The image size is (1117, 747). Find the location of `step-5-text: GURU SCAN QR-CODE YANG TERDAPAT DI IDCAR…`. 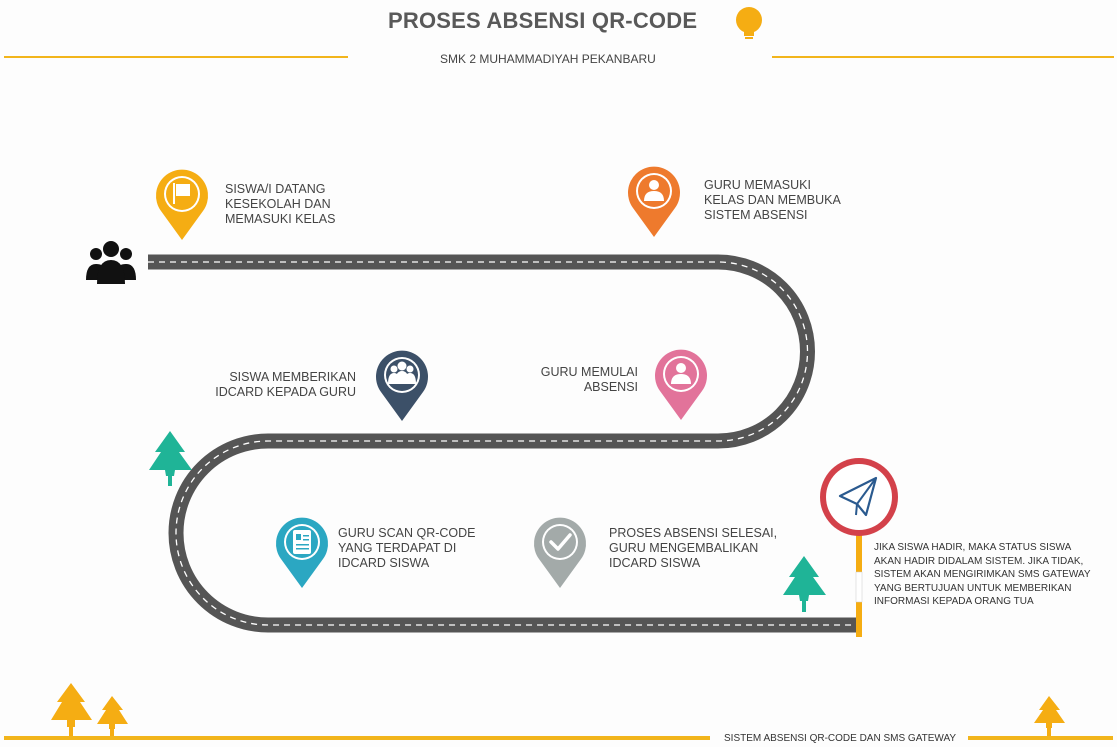

step-5-text: GURU SCAN QR-CODE YANG TERDAPAT DI IDCAR… is located at coordinates (407, 548).